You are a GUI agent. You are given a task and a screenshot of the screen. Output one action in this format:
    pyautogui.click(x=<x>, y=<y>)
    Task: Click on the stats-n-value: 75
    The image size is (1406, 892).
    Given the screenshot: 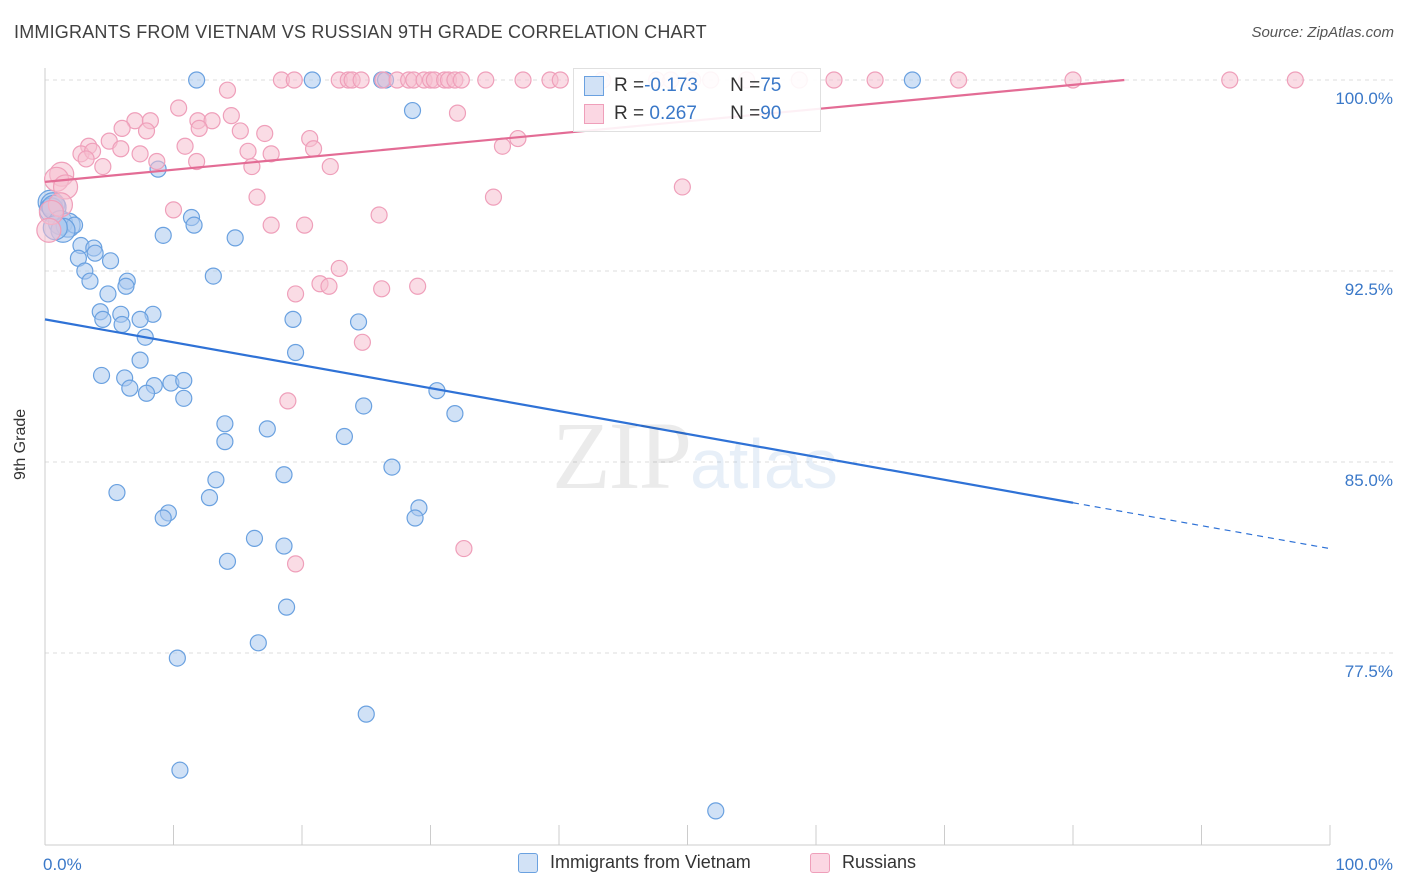 What is the action you would take?
    pyautogui.click(x=771, y=85)
    